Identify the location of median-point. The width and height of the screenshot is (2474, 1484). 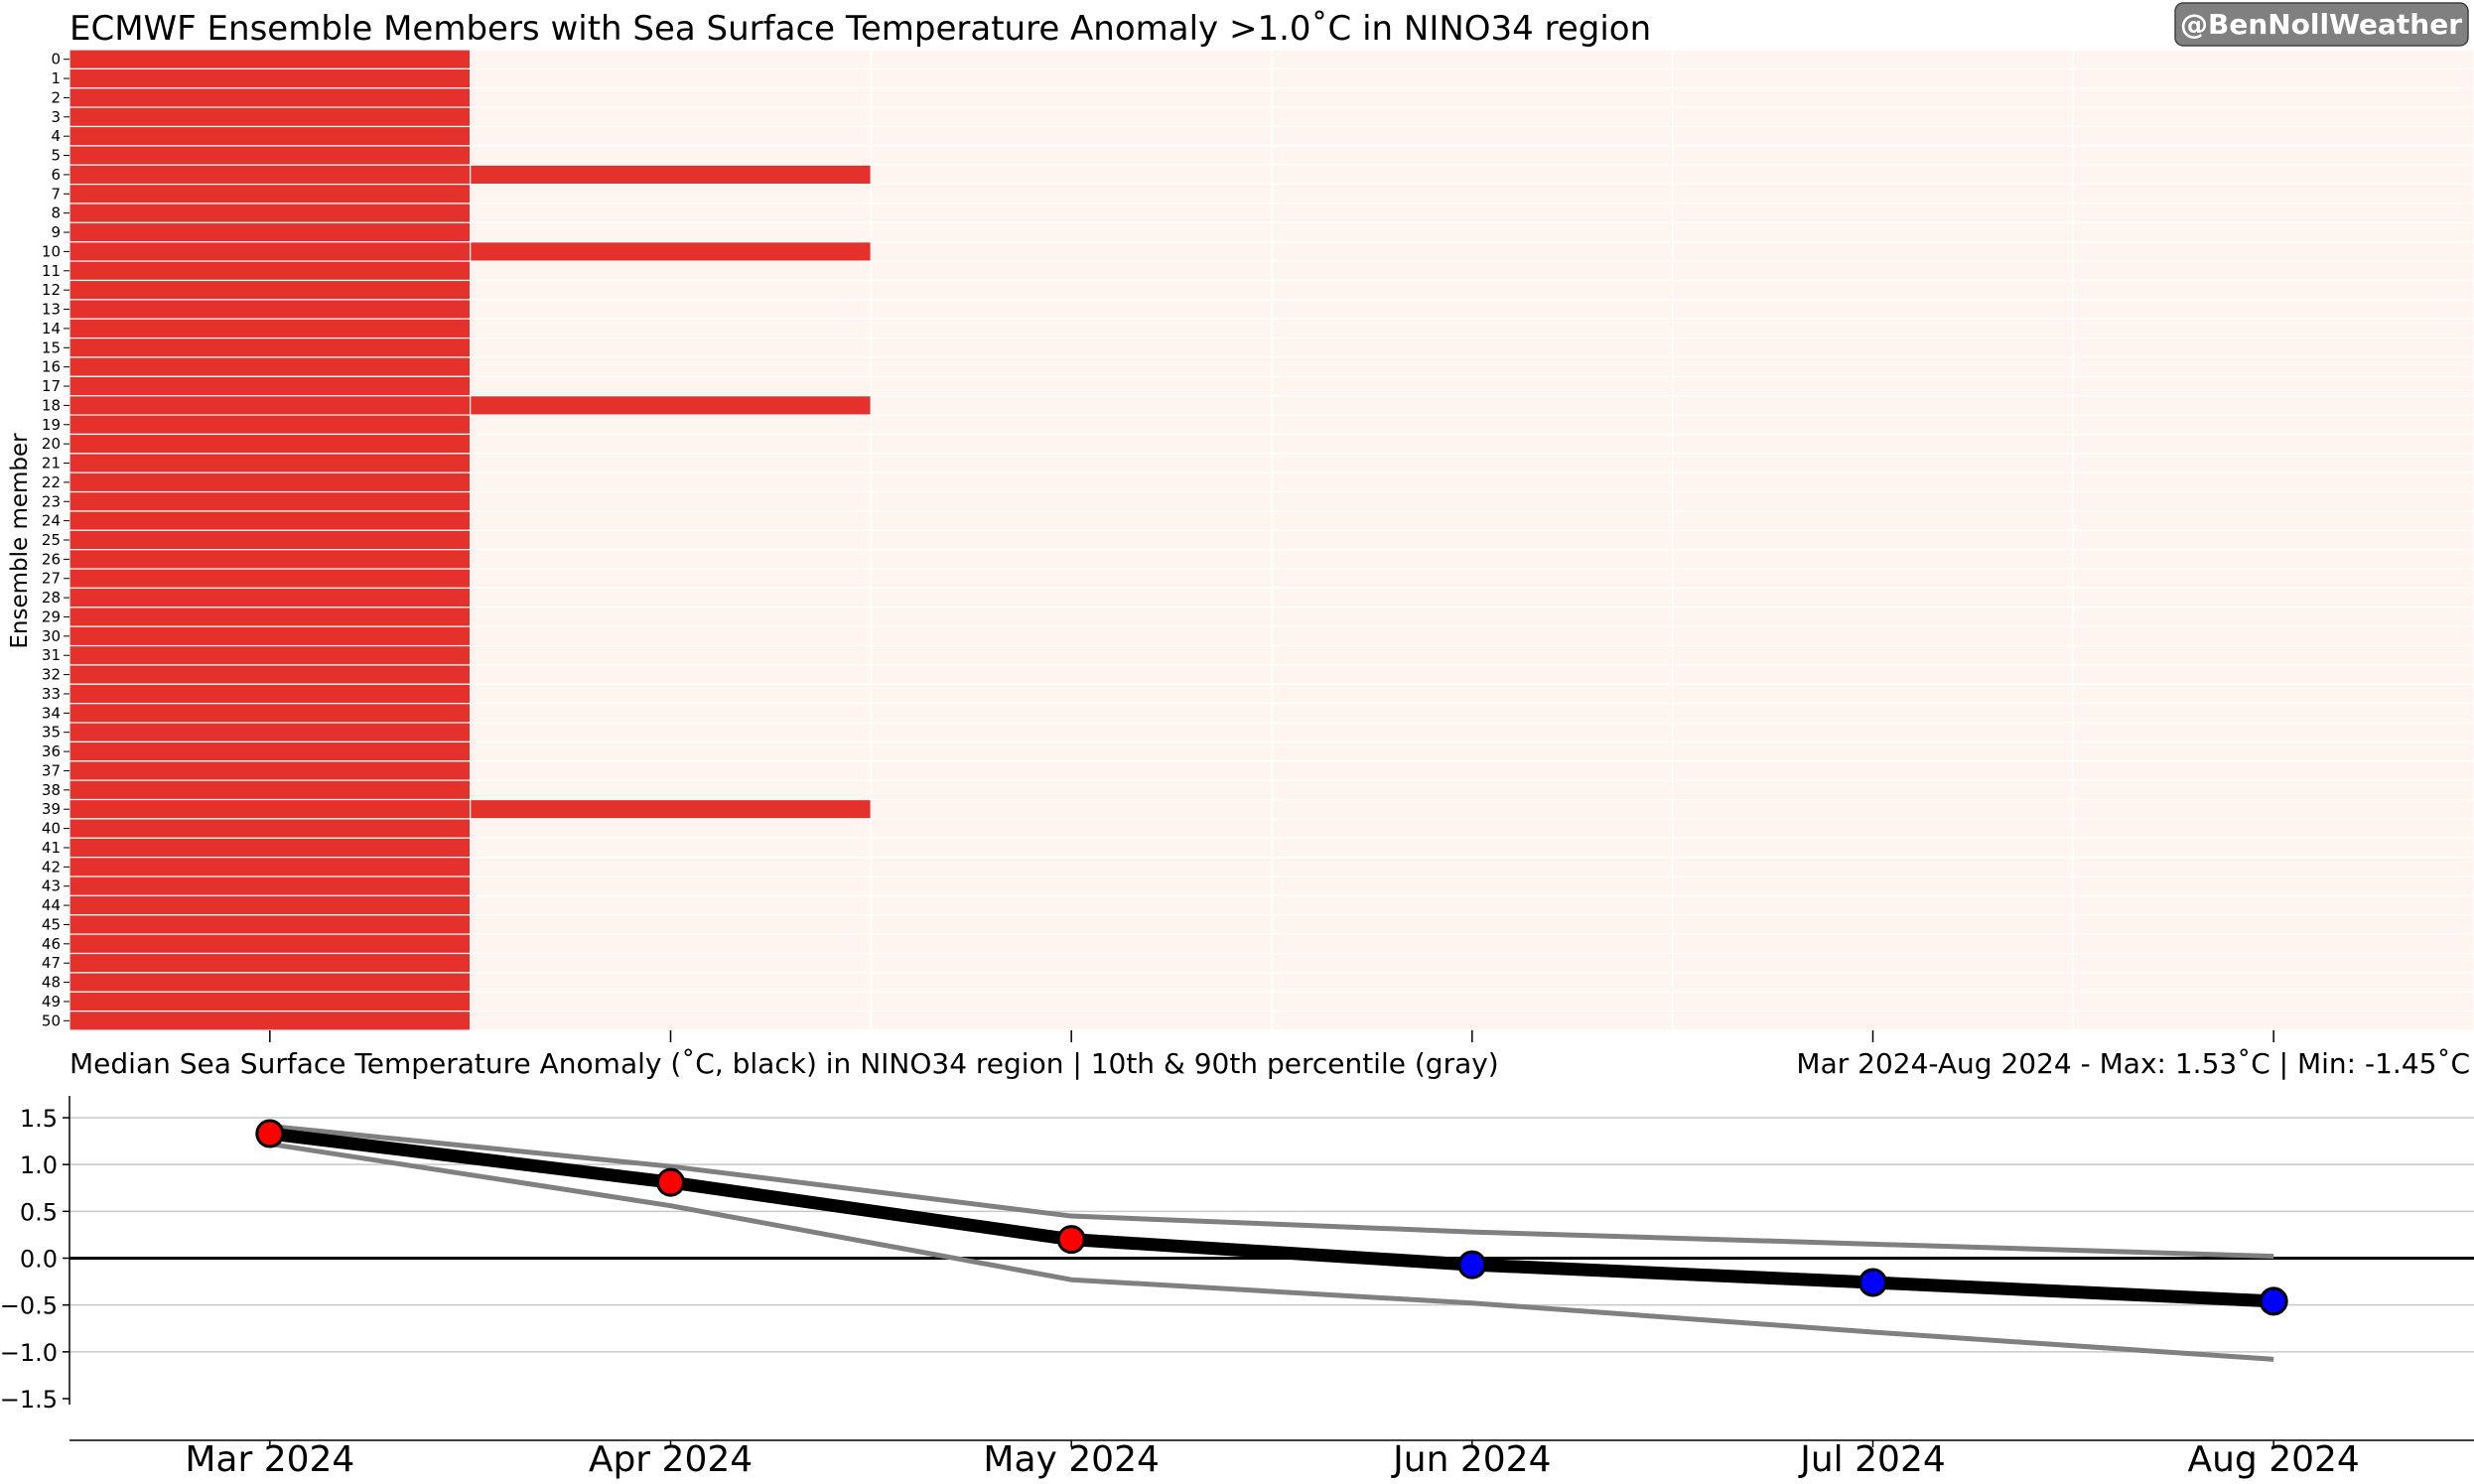
(1071, 1240).